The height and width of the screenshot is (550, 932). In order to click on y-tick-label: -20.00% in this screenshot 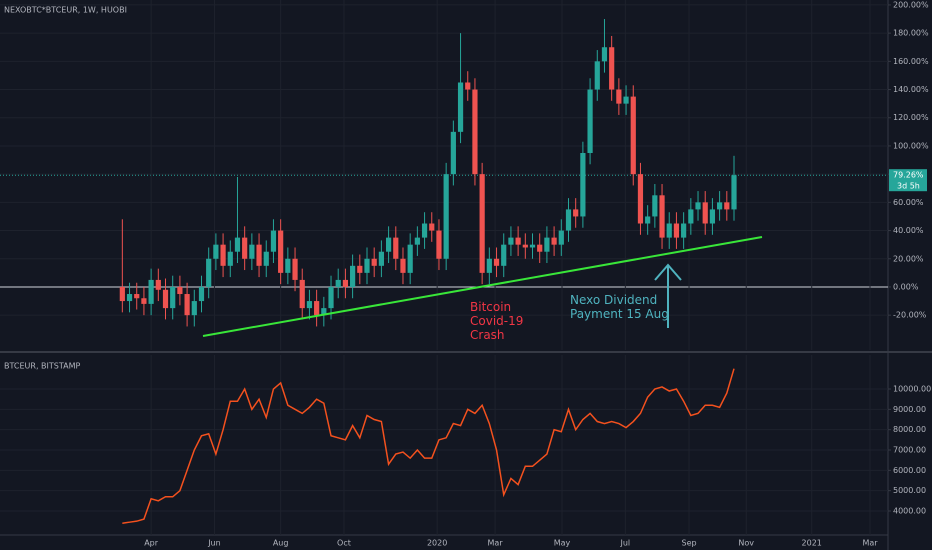, I will do `click(910, 315)`.